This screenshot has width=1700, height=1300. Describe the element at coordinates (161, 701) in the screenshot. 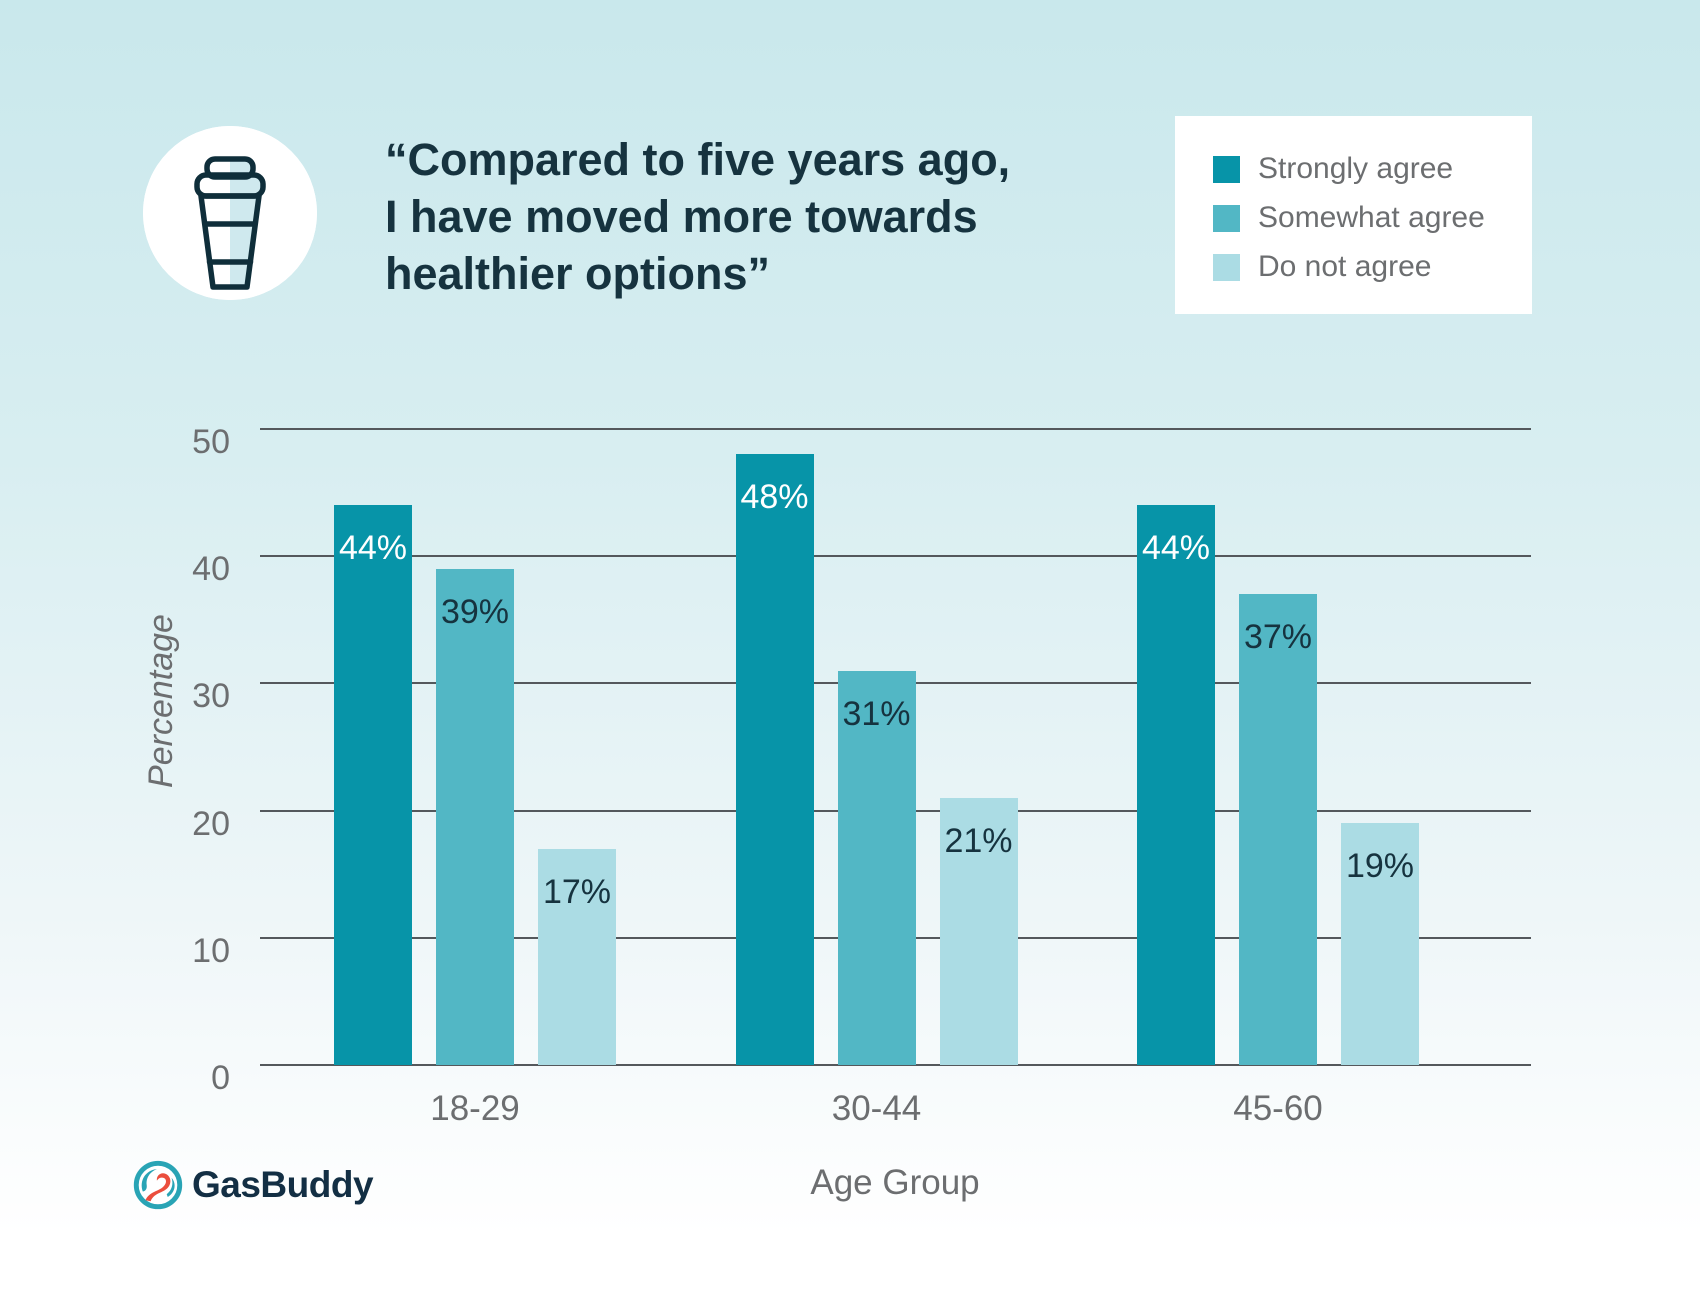

I see `y-axis-title: Percentage` at that location.